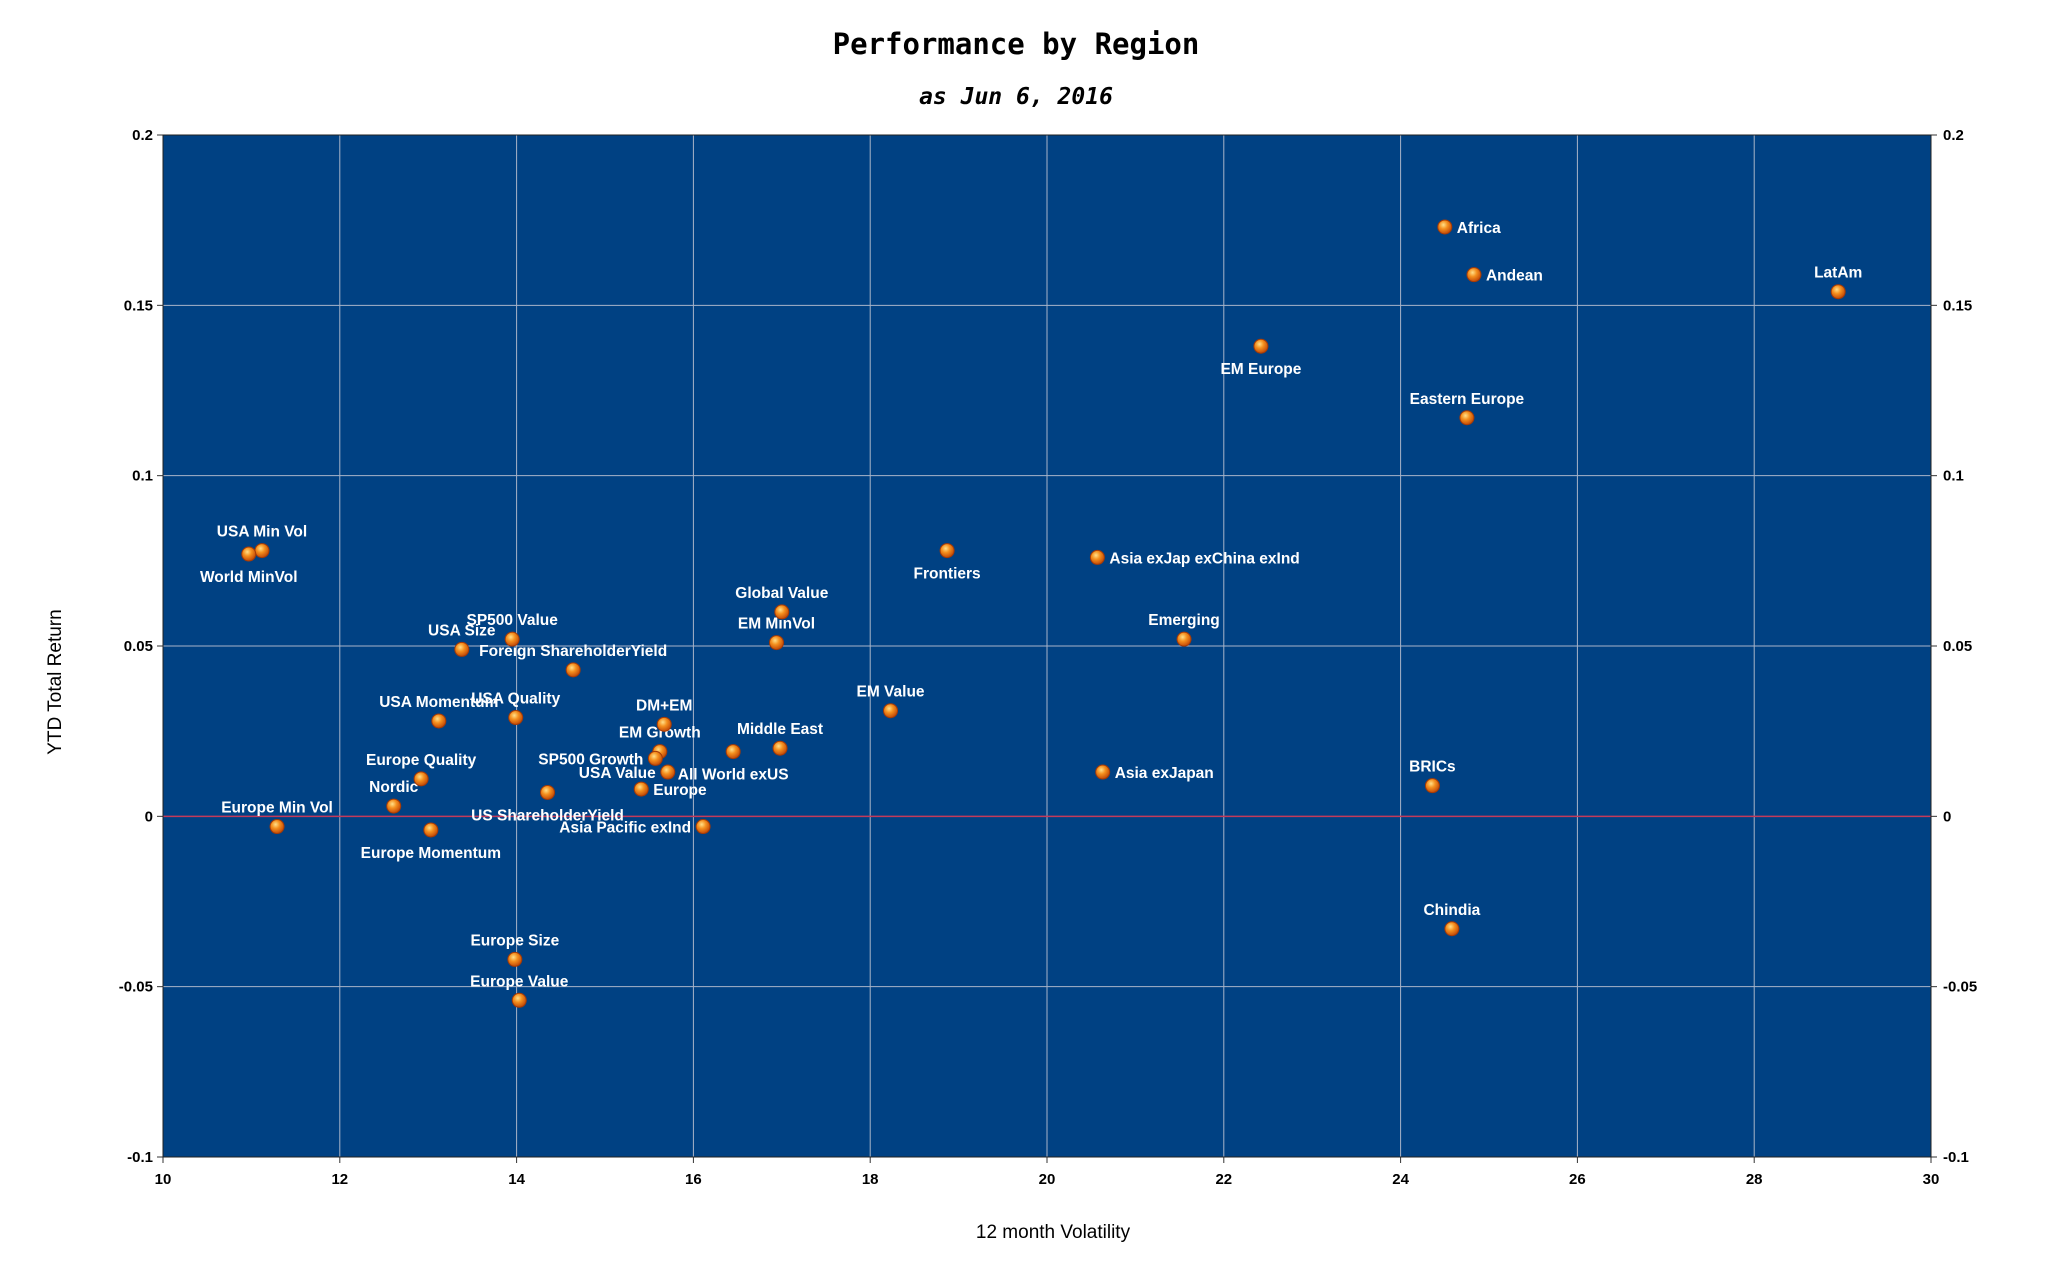  What do you see at coordinates (1577, 1179) in the screenshot?
I see `x-tick-label: 26` at bounding box center [1577, 1179].